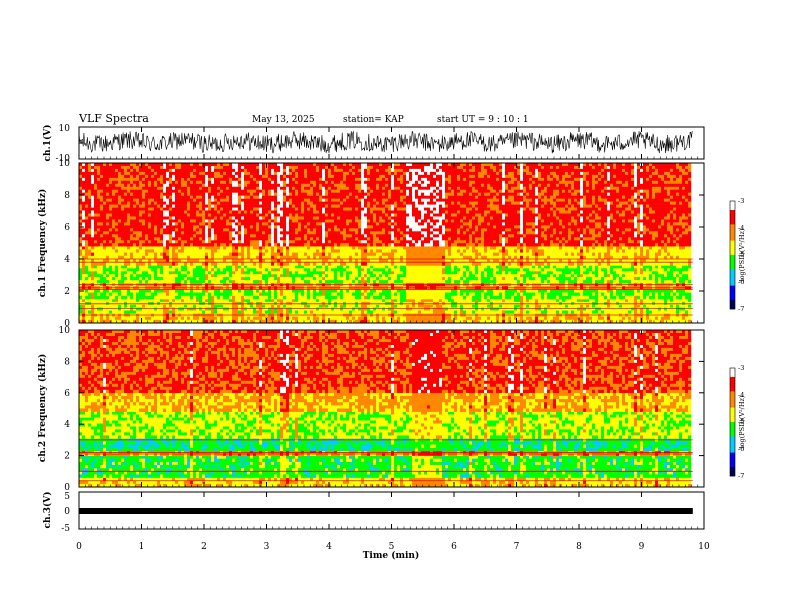 The width and height of the screenshot is (792, 612). What do you see at coordinates (47, 510) in the screenshot?
I see `ch3-waveform-ylabel: ch.3(V)` at bounding box center [47, 510].